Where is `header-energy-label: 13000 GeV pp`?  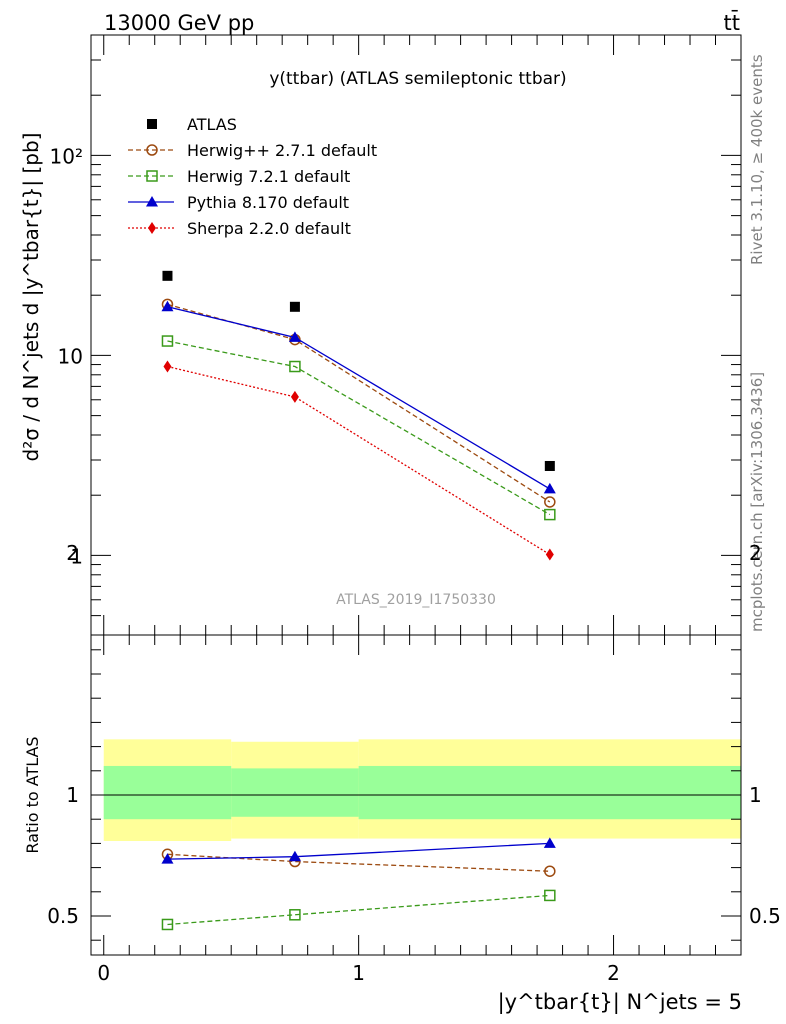
header-energy-label: 13000 GeV pp is located at coordinates (179, 23).